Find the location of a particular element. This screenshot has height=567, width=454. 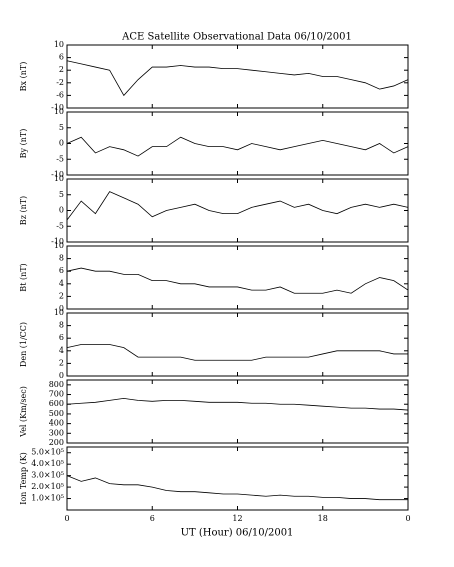

y-tick-label: 600 is located at coordinates (56, 403).